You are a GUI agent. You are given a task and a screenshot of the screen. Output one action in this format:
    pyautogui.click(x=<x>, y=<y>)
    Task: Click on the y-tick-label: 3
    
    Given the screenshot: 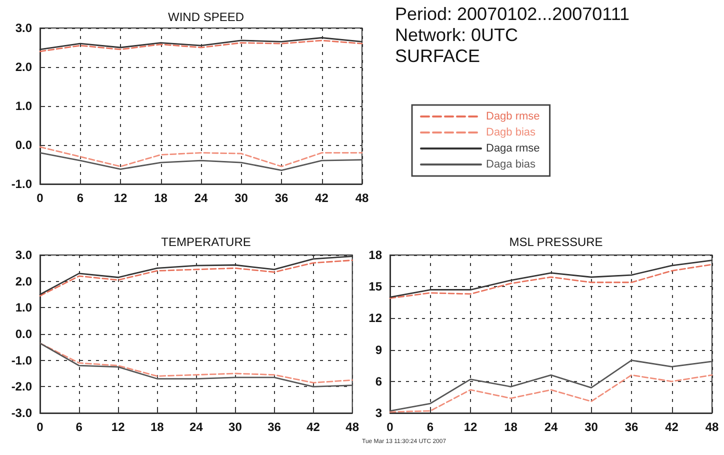 What is the action you would take?
    pyautogui.click(x=378, y=413)
    